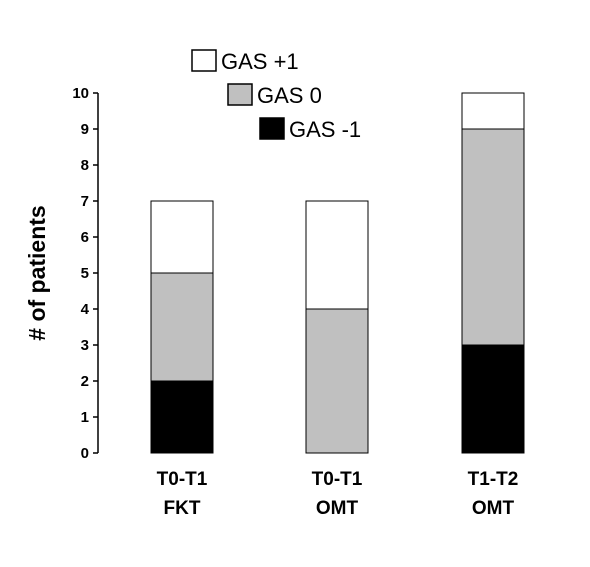 The image size is (590, 567). Describe the element at coordinates (493, 479) in the screenshot. I see `x-category-label: T1-T2` at that location.